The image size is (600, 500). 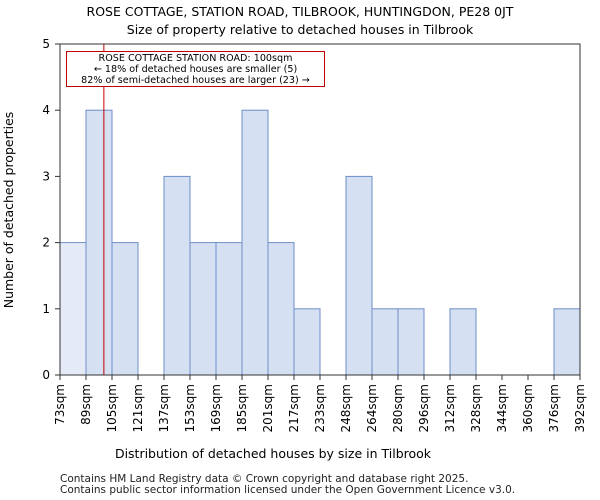 What do you see at coordinates (242, 408) in the screenshot?
I see `x-tick-label: 185sqm` at bounding box center [242, 408].